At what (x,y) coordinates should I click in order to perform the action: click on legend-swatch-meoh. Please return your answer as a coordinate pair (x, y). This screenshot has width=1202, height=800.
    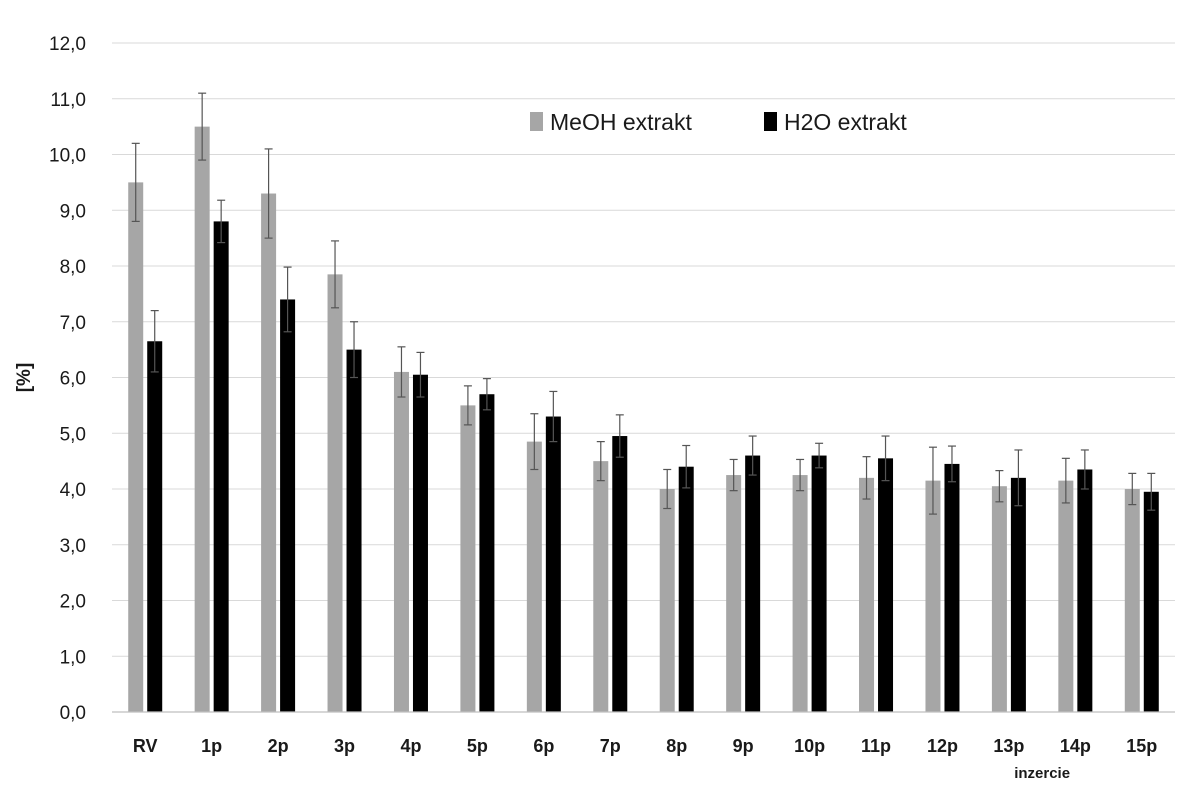
    Looking at the image, I should click on (536, 121).